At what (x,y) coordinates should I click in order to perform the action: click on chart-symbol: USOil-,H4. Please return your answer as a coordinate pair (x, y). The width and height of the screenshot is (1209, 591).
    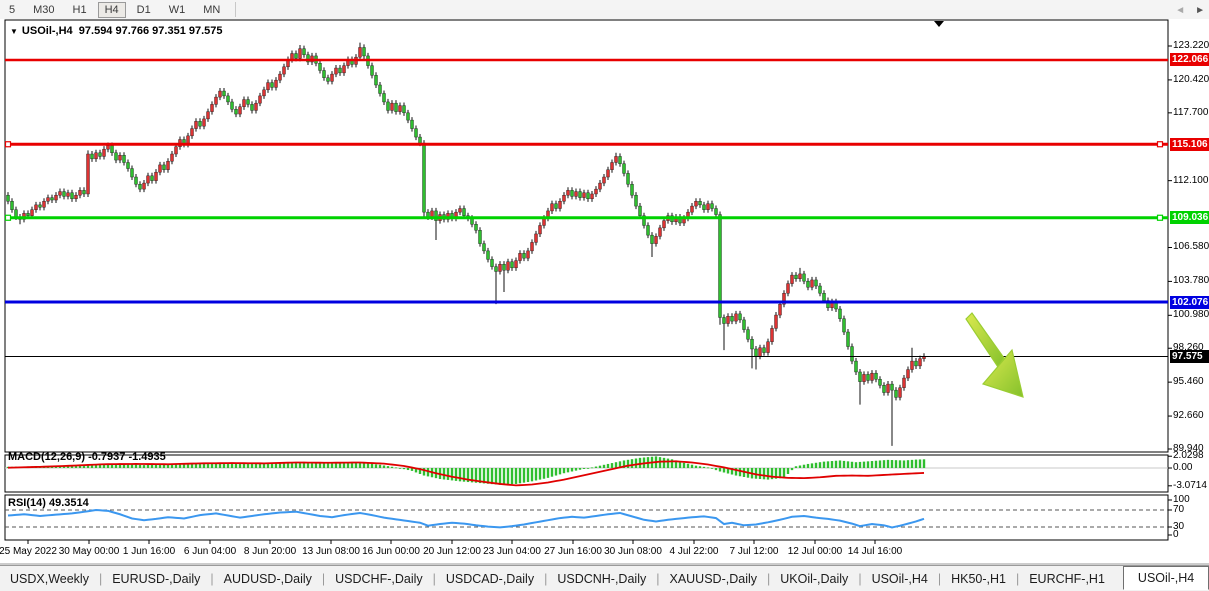
    Looking at the image, I should click on (47, 31).